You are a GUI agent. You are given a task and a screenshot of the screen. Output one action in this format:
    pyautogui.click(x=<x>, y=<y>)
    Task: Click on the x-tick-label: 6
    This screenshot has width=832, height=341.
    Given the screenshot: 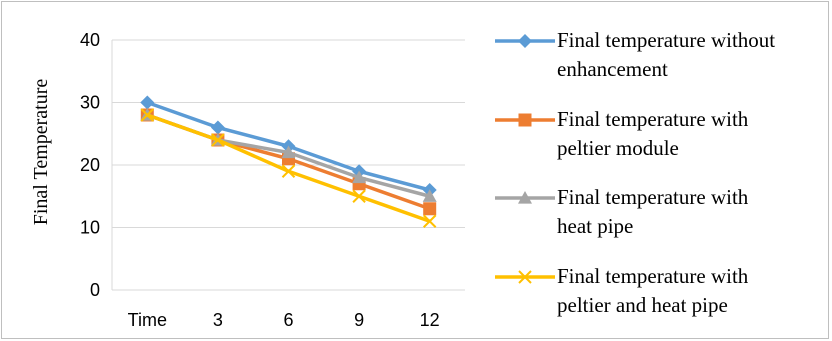 What is the action you would take?
    pyautogui.click(x=288, y=320)
    